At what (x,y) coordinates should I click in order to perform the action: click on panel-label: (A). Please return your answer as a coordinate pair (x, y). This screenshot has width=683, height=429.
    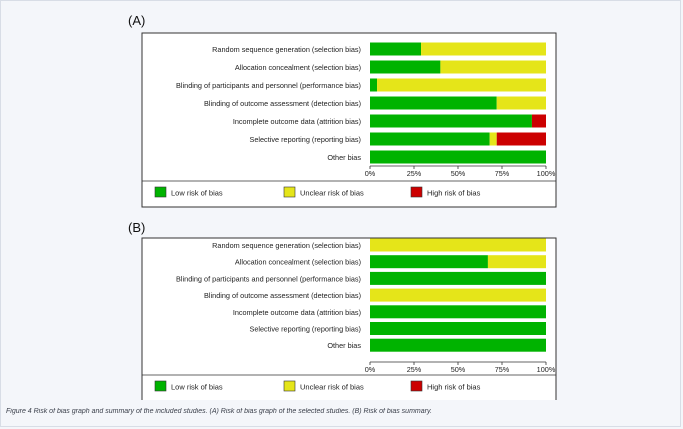
    Looking at the image, I should click on (136, 20).